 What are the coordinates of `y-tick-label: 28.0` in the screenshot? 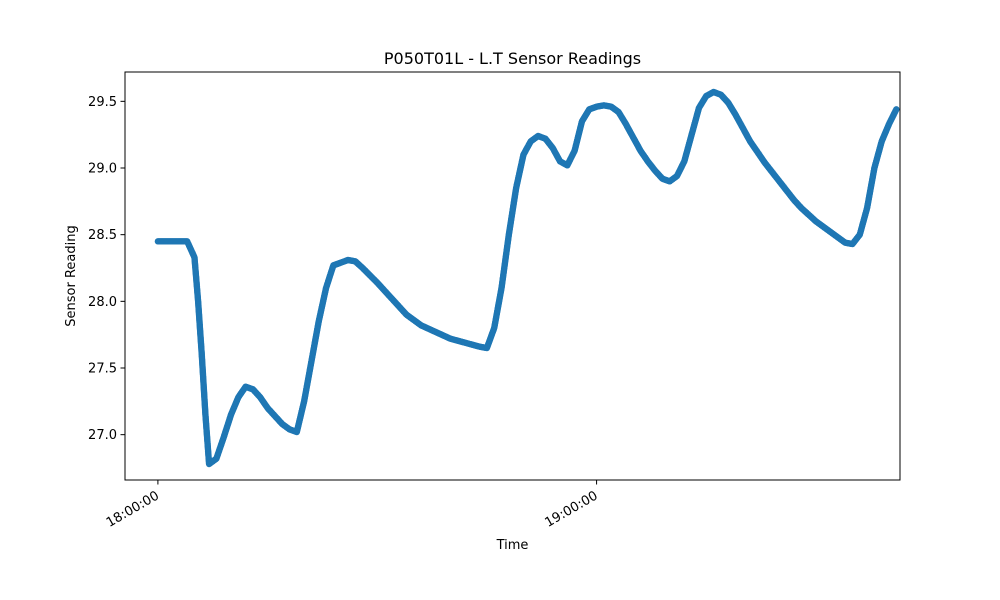 It's located at (102, 302).